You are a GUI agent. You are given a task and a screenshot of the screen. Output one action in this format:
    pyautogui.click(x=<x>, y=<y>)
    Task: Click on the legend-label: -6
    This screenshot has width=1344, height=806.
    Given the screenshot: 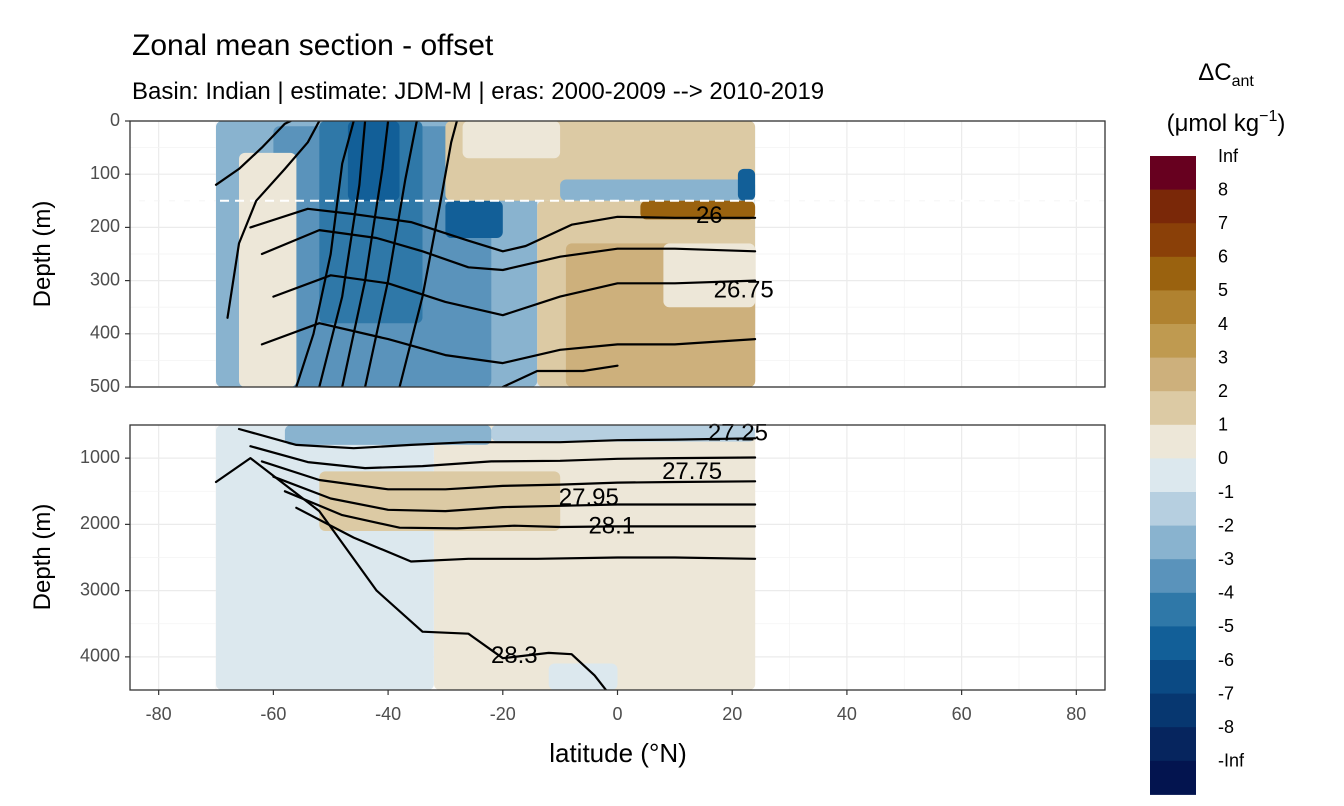 What is the action you would take?
    pyautogui.click(x=1226, y=660)
    